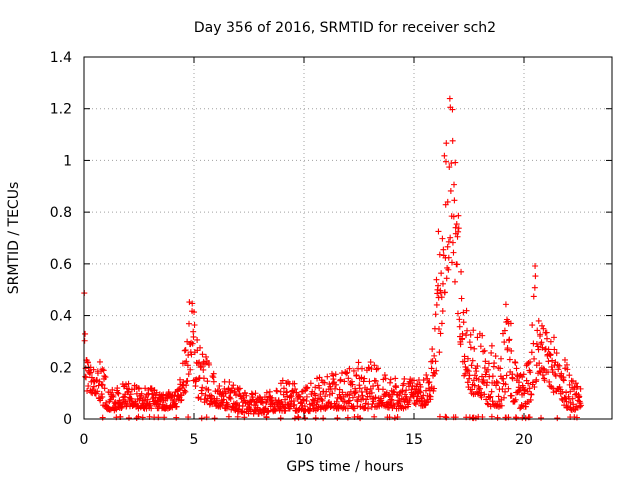  I want to click on x-tick-label: 5, so click(194, 440).